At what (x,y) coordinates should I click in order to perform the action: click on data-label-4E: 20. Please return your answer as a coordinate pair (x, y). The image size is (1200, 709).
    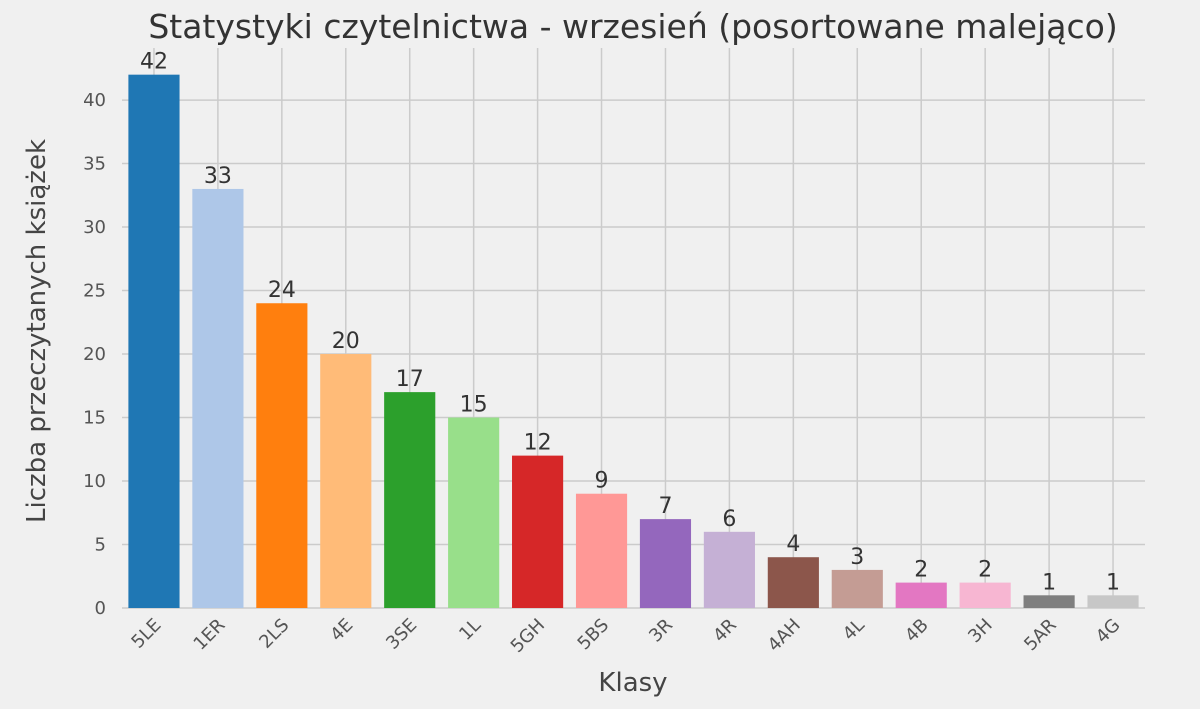
    Looking at the image, I should click on (346, 341).